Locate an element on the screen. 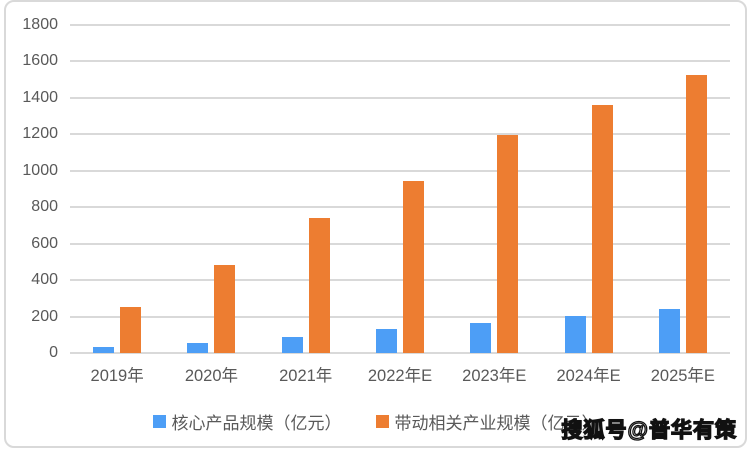  bar-series1-2020年 is located at coordinates (225, 308).